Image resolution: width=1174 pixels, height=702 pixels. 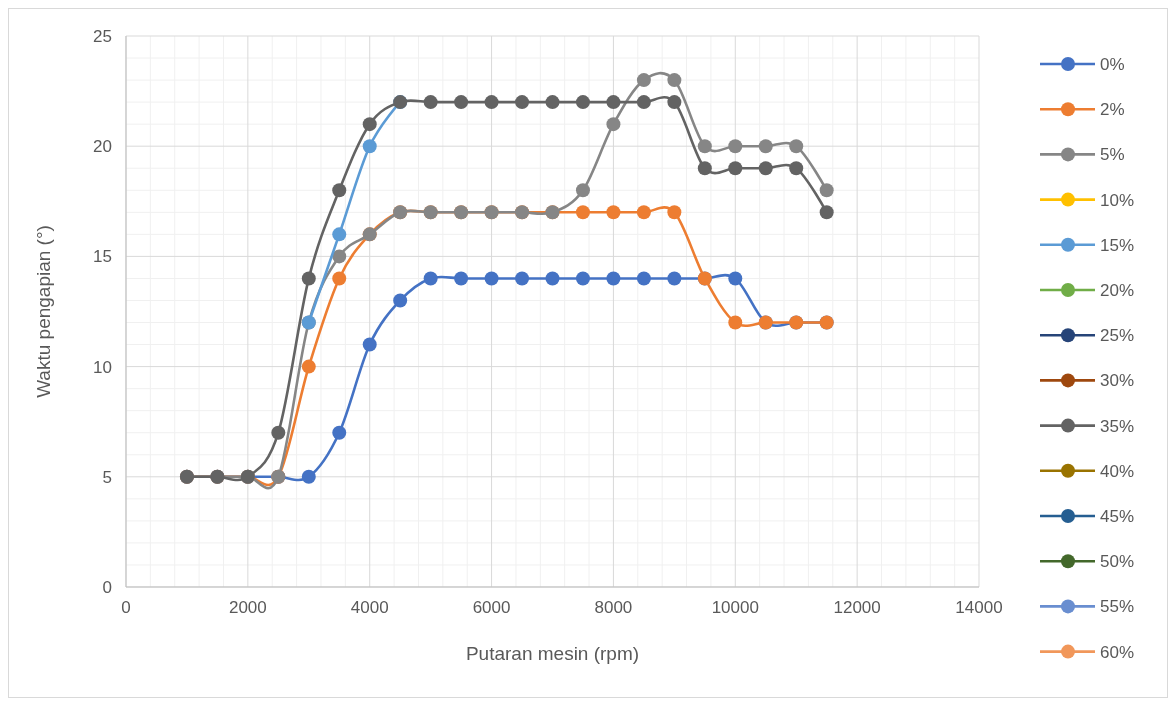 I want to click on legend-label: 25%, so click(x=1117, y=336).